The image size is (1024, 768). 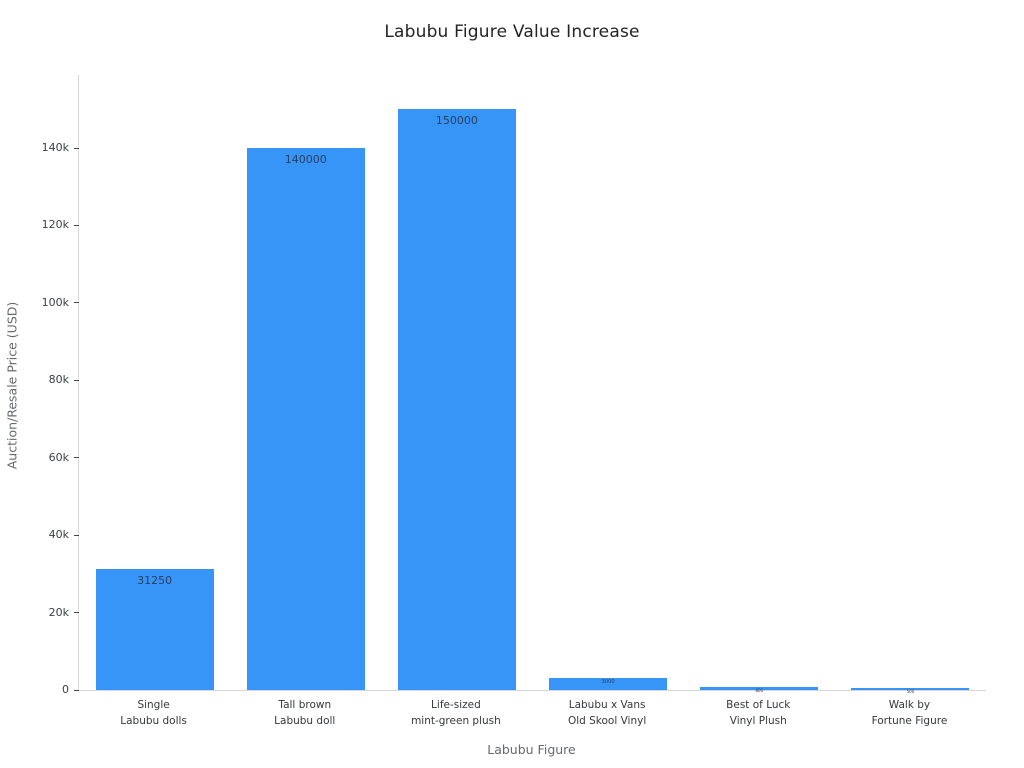 I want to click on bar-slot: 140000, so click(x=305, y=382).